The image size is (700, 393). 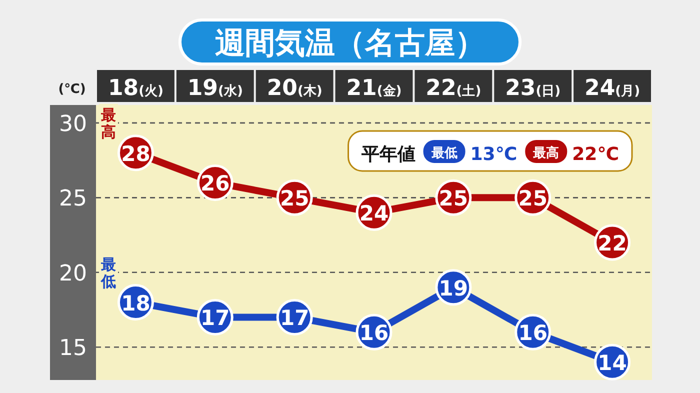 I want to click on data-label: 14, so click(x=612, y=363).